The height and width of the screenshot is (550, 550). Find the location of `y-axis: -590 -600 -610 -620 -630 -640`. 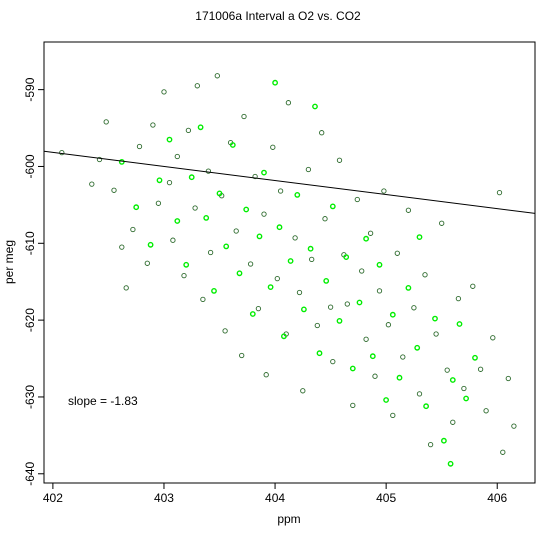

y-axis: -590 -600 -610 -620 -630 -640 is located at coordinates (33, 281).